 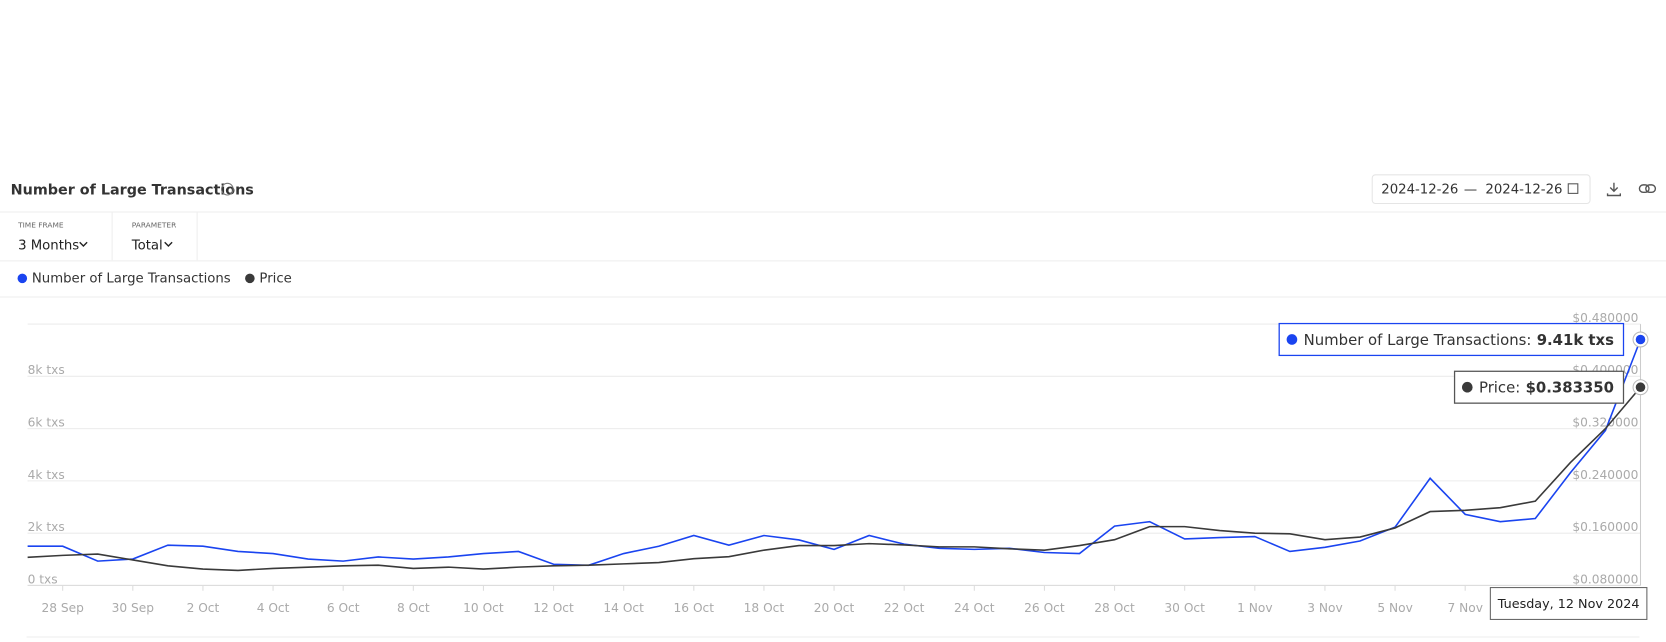 What do you see at coordinates (1570, 388) in the screenshot?
I see `tooltip-value: $0.383350` at bounding box center [1570, 388].